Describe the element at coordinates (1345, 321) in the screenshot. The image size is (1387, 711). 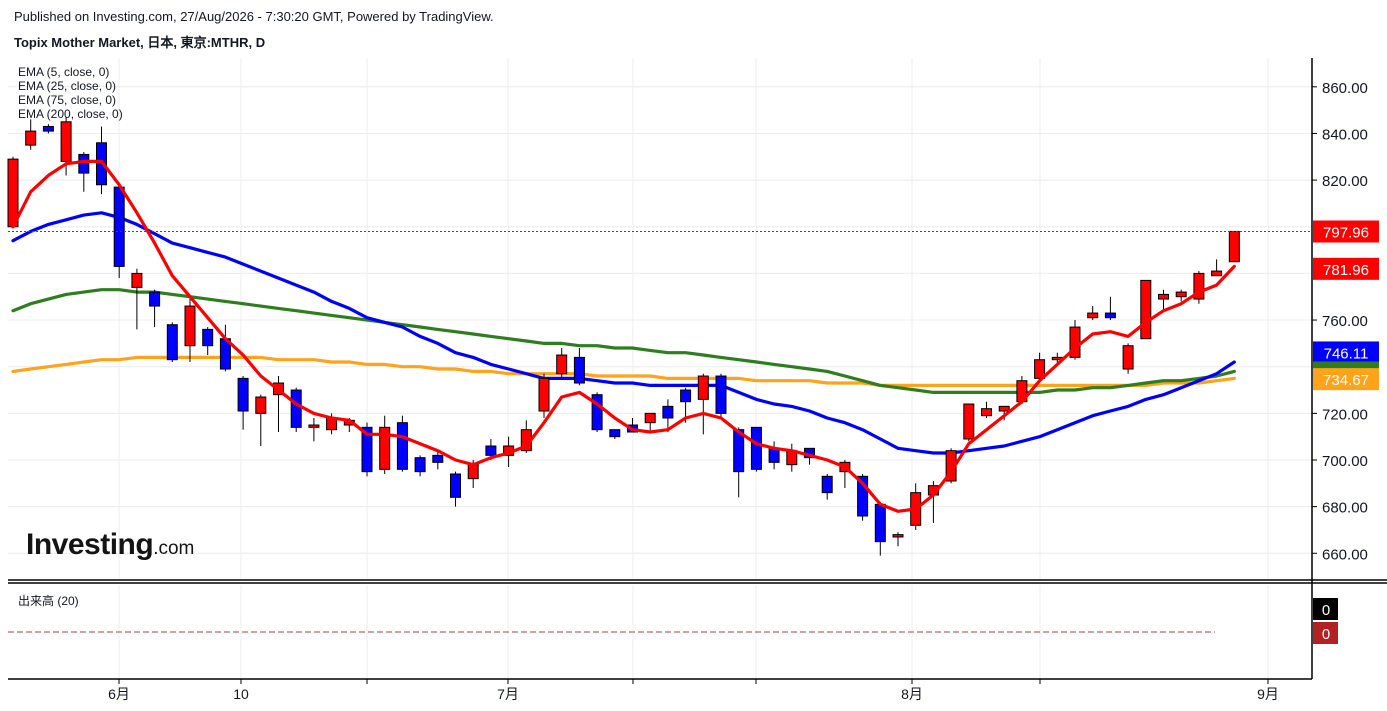
I see `y-tick-label: 760.00` at that location.